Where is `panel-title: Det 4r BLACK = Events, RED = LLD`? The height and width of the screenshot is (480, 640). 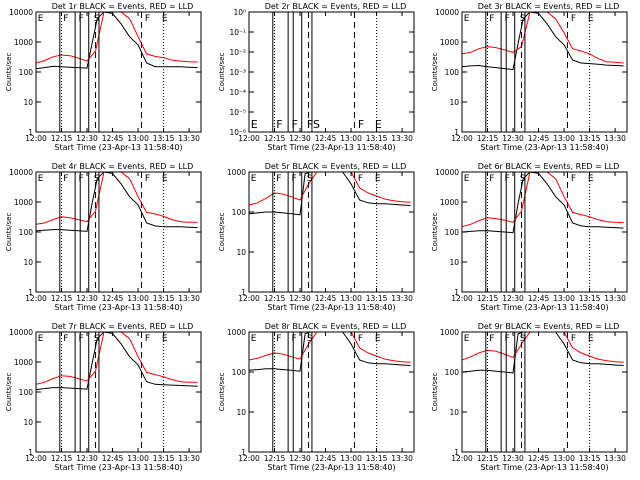 panel-title: Det 4r BLACK = Events, RED = LLD is located at coordinates (123, 166).